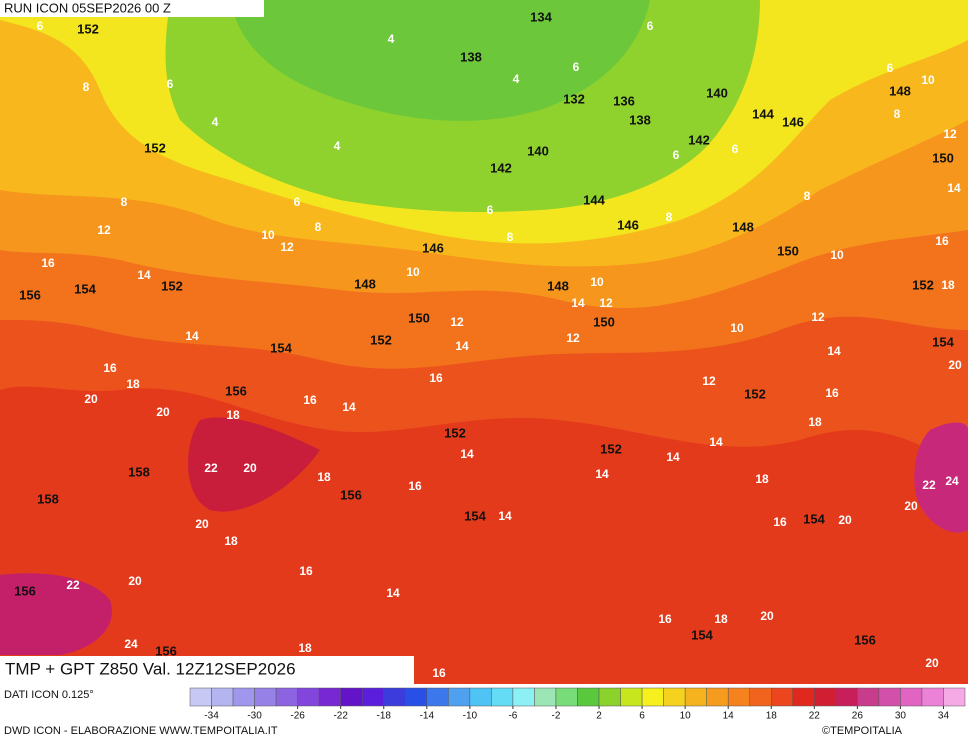 The width and height of the screenshot is (968, 745). Describe the element at coordinates (337, 146) in the screenshot. I see `temp-label: 4` at that location.